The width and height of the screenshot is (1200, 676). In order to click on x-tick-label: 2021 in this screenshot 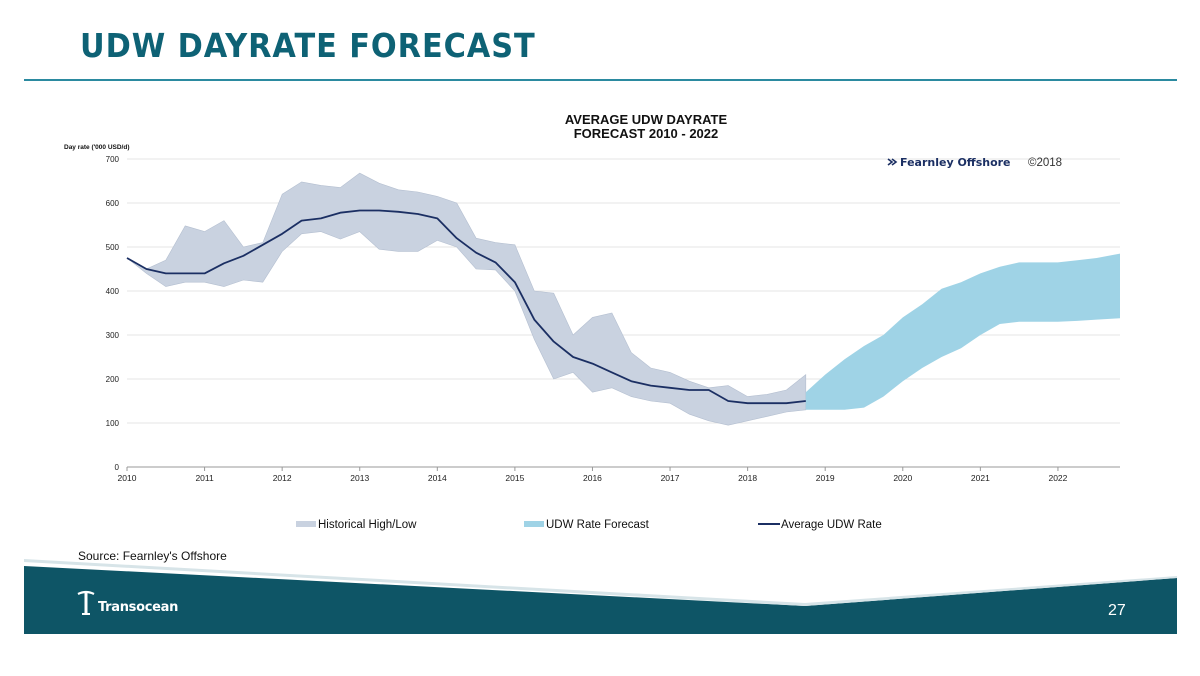, I will do `click(980, 478)`.